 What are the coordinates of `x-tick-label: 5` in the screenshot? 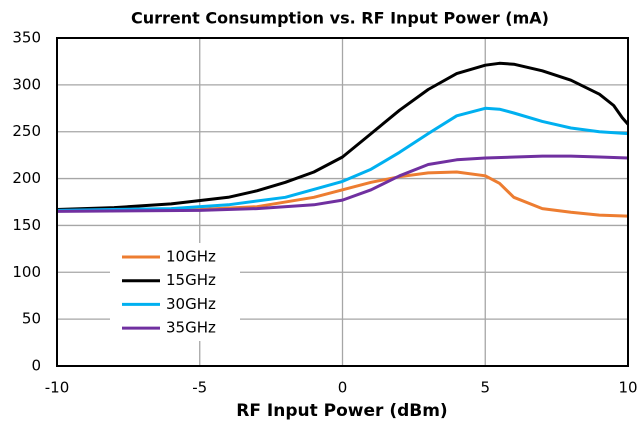 It's located at (485, 388).